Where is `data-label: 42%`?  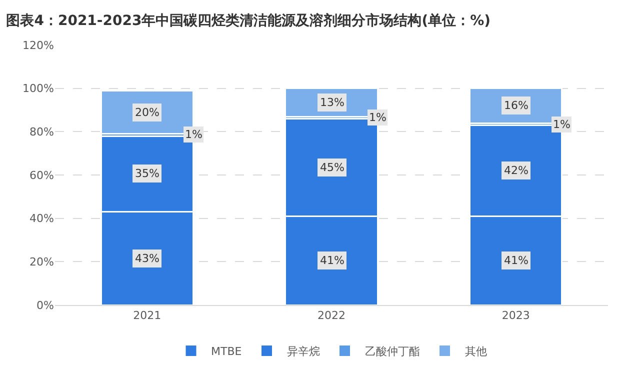 data-label: 42% is located at coordinates (516, 170).